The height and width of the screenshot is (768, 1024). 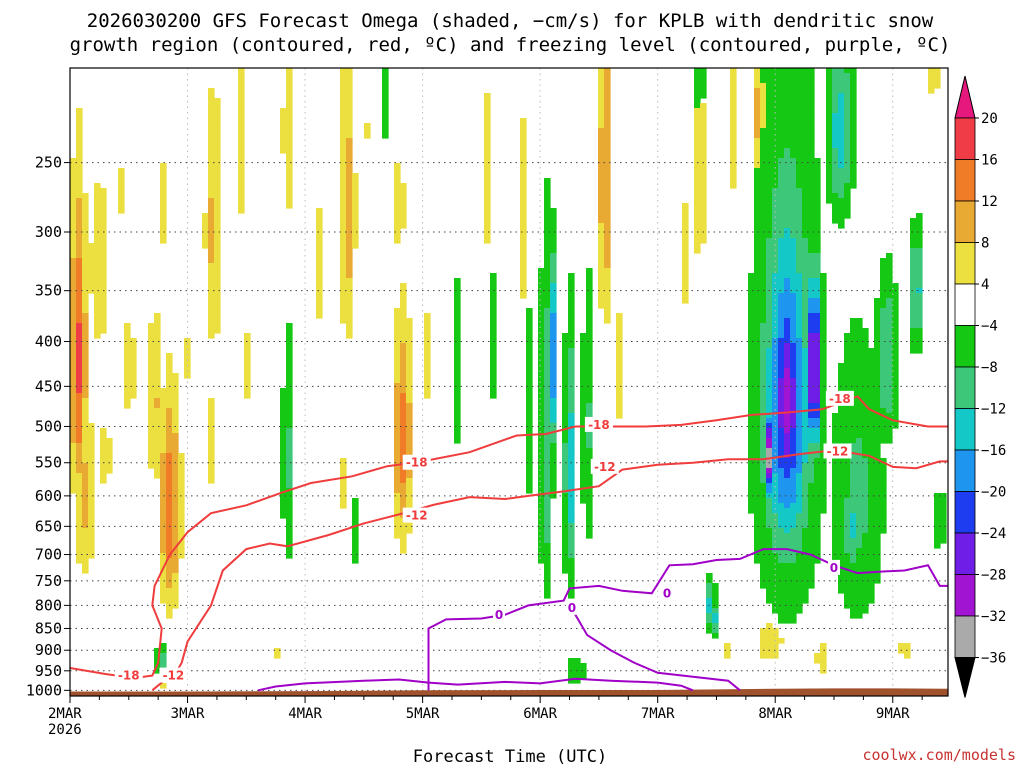 I want to click on credit-link: coolwx.com/models, so click(x=939, y=755).